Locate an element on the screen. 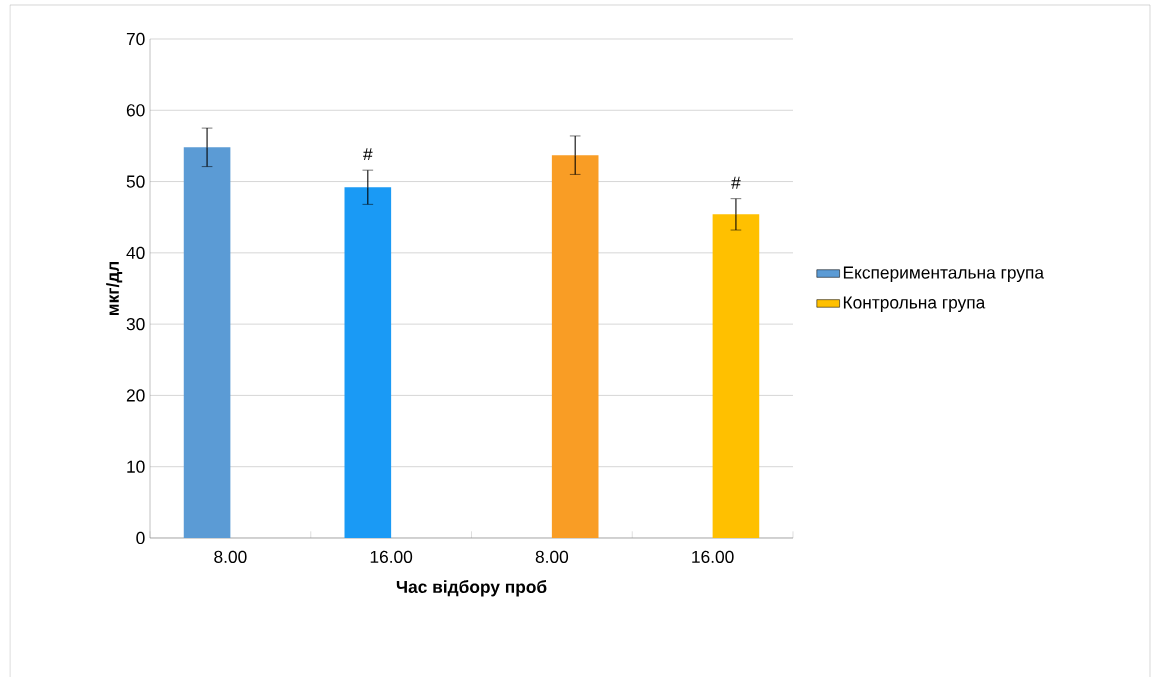 The image size is (1165, 677). legend-label: Експериментальна група is located at coordinates (944, 274).